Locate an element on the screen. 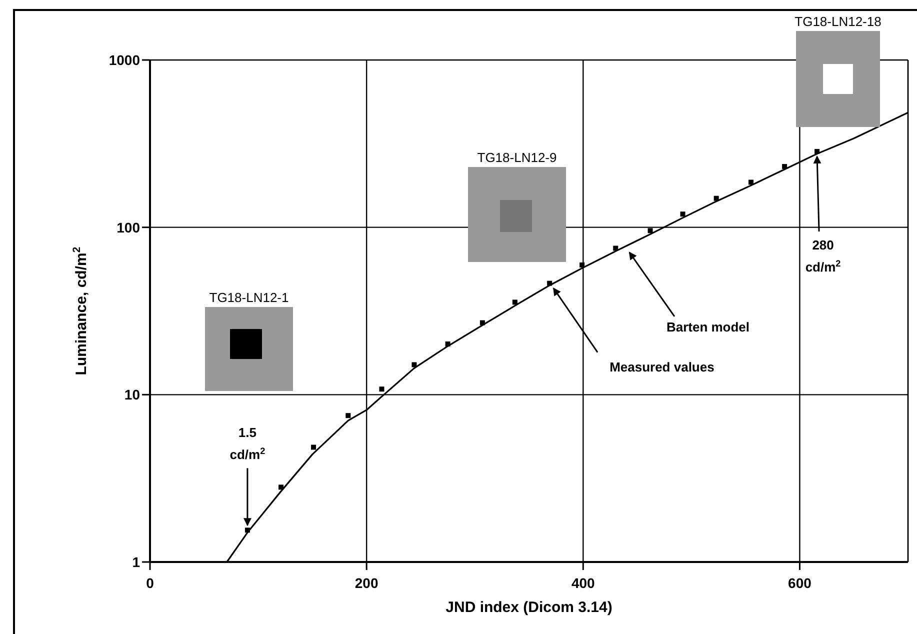 Image resolution: width=917 pixels, height=634 pixels. x-tick-label: 400 is located at coordinates (583, 582).